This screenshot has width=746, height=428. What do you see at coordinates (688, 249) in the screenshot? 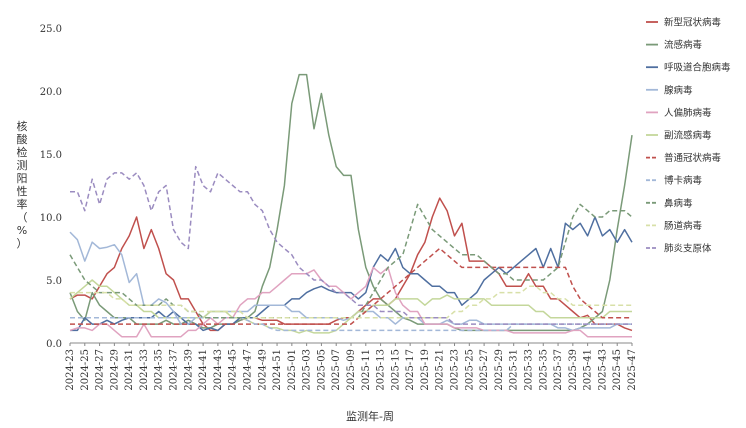
I see `legend-label: 肺炎支原体` at bounding box center [688, 249].